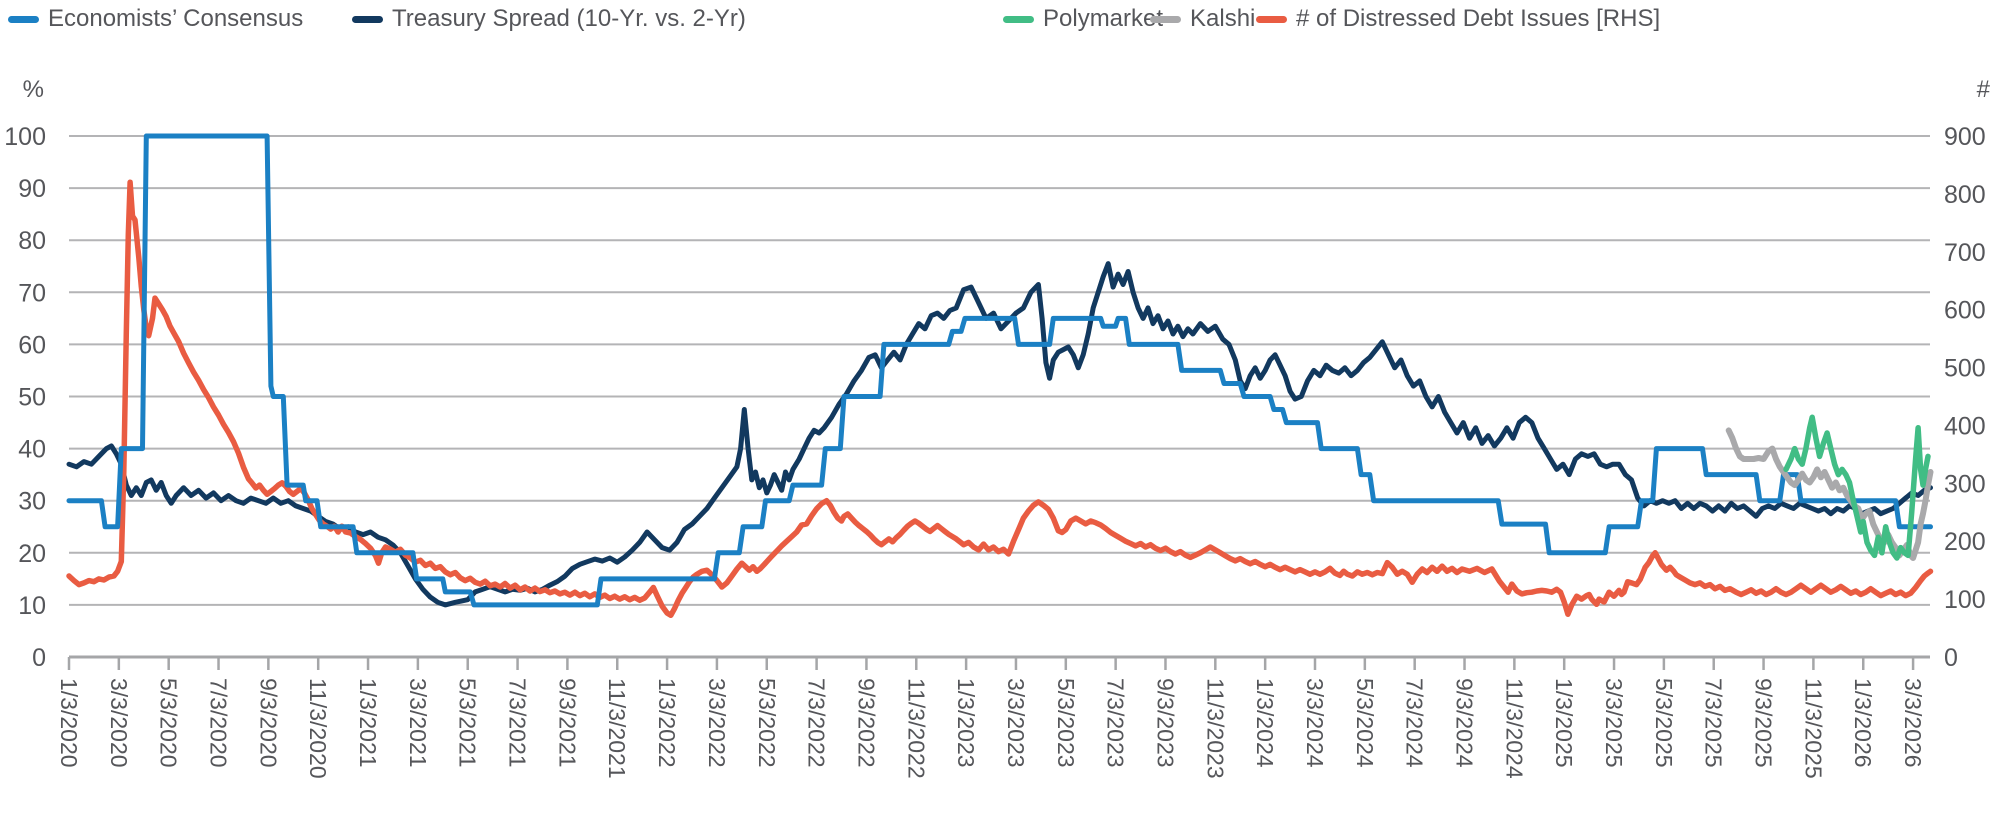 This screenshot has width=2000, height=837. Describe the element at coordinates (1116, 723) in the screenshot. I see `x-axis-label: 7/3/2023` at that location.